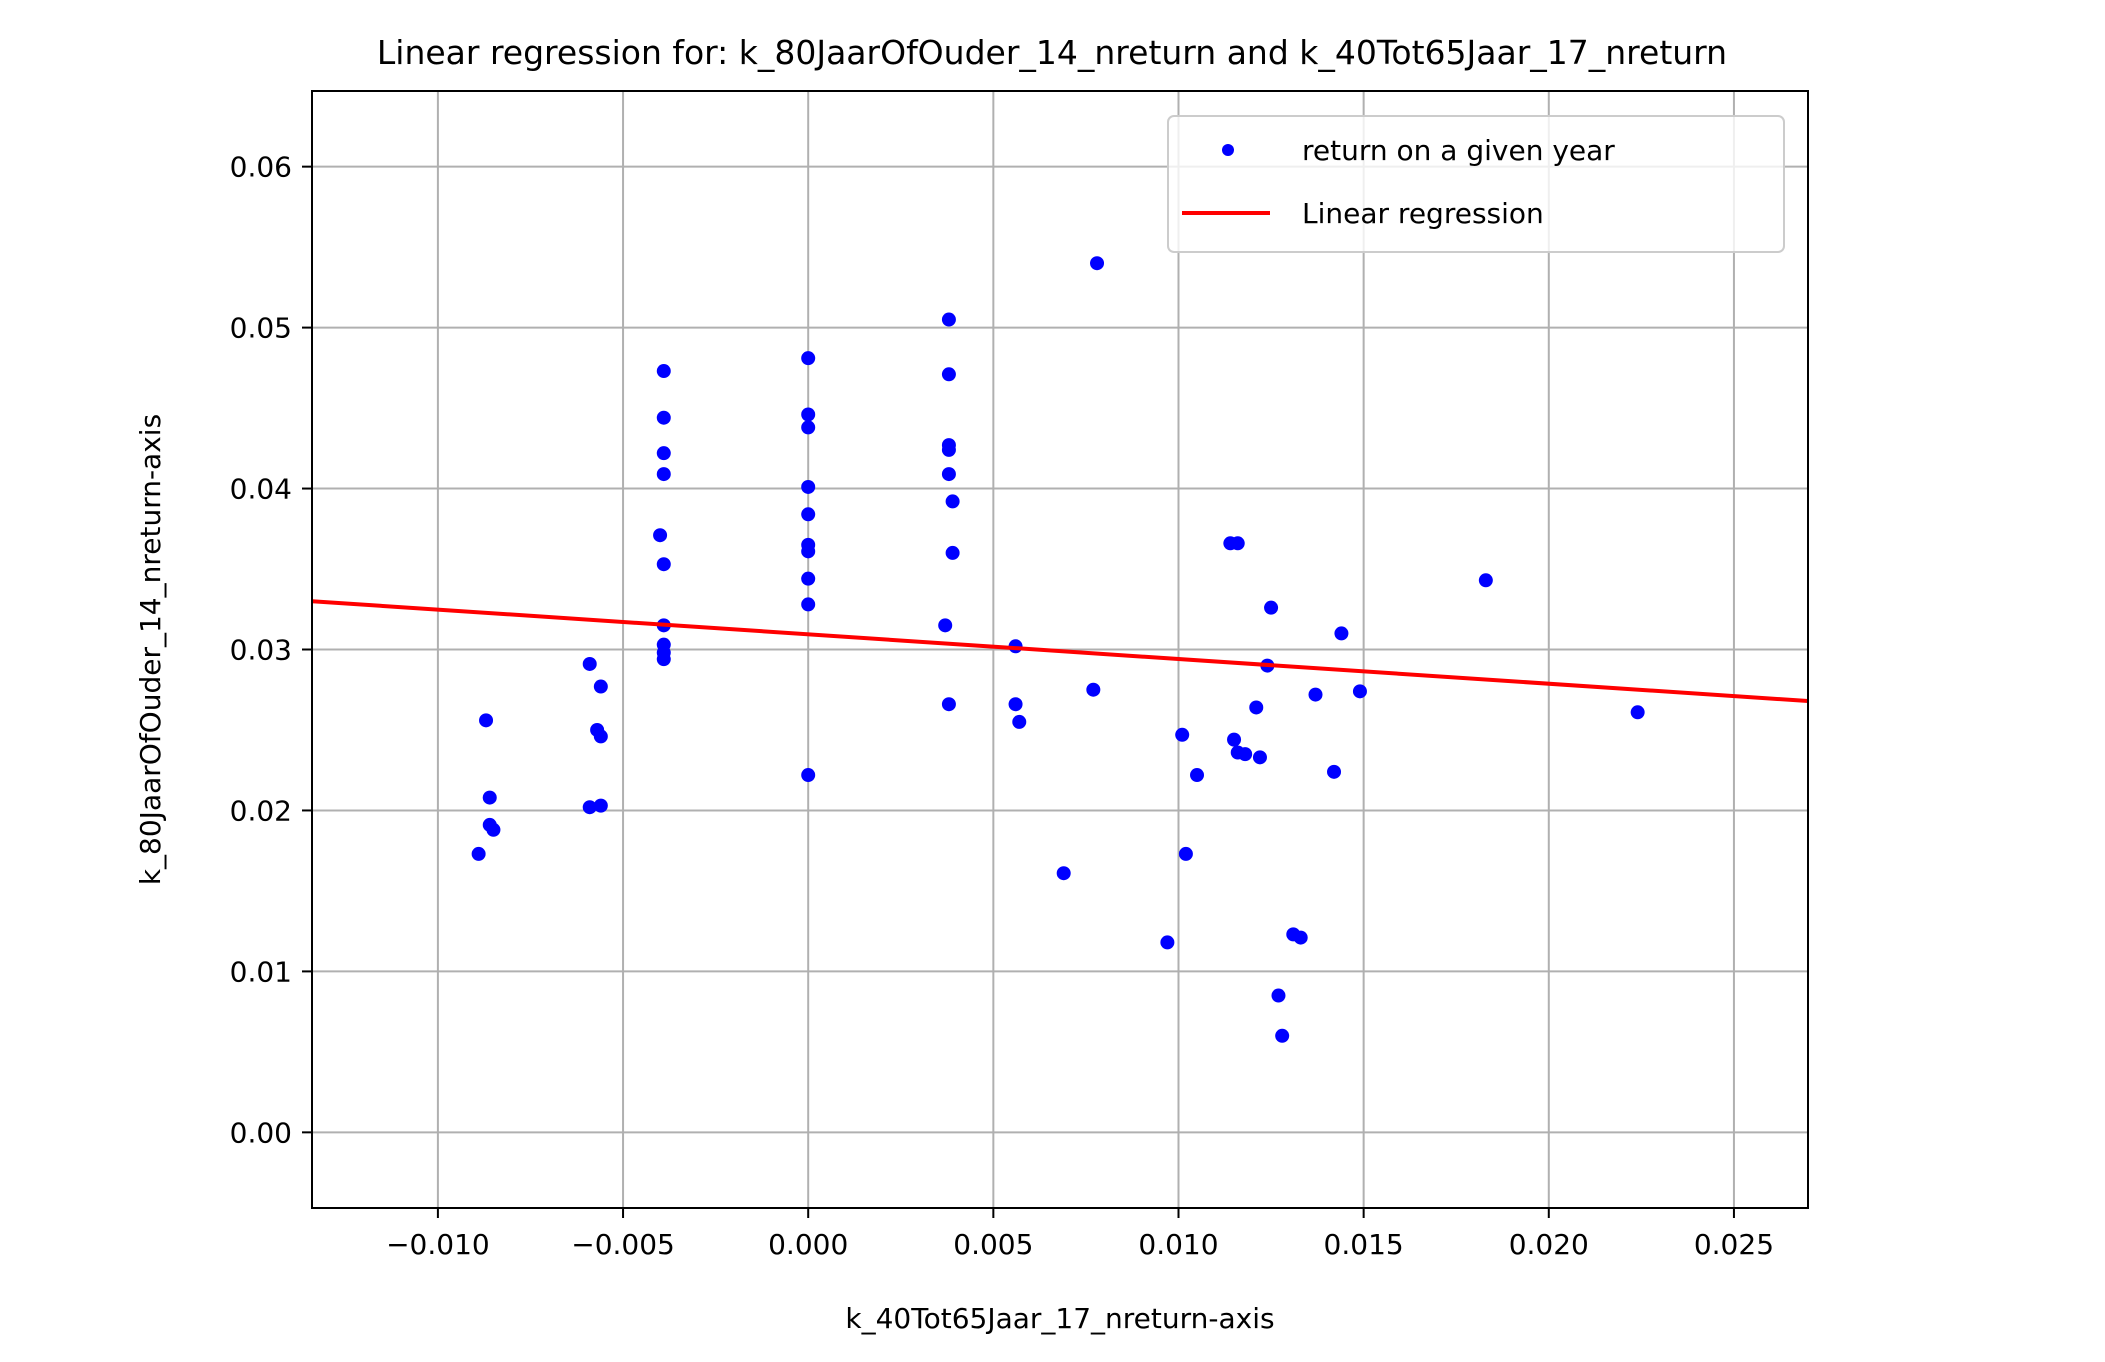 Image resolution: width=2105 pixels, height=1362 pixels. Describe the element at coordinates (1423, 213) in the screenshot. I see `legend-label-line: Linear regression` at that location.